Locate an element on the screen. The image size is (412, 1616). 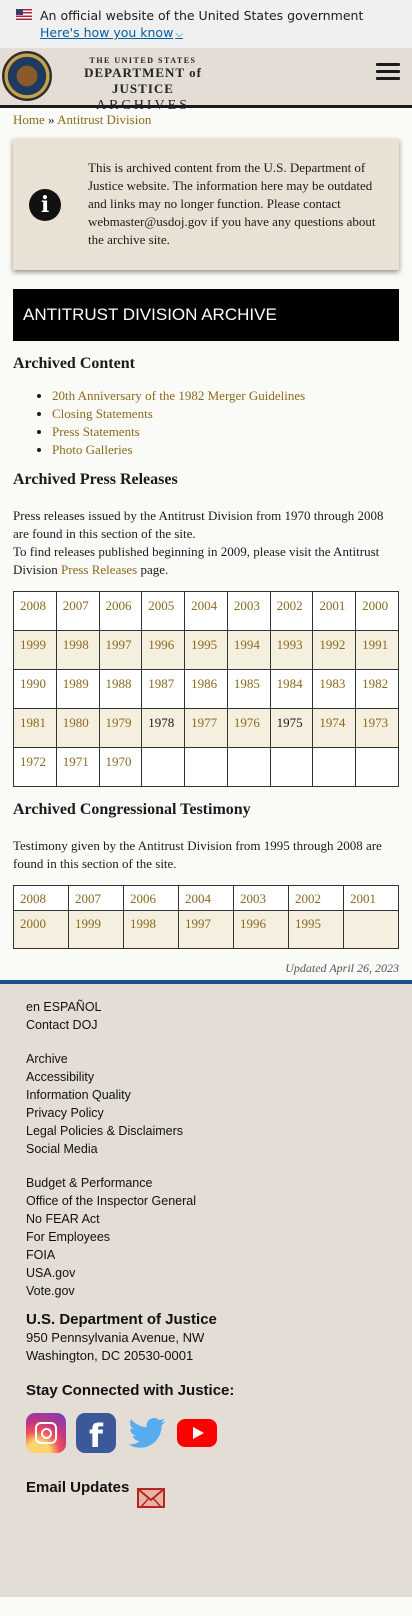
table-cell: 1991 is located at coordinates (377, 650).